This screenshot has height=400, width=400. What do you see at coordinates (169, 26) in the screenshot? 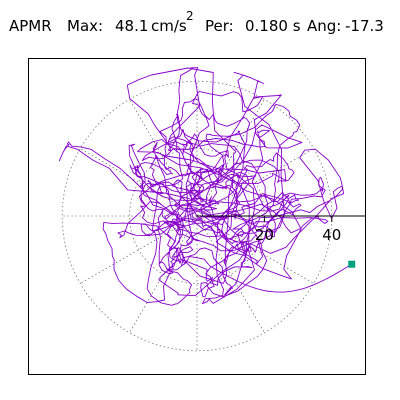
I see `max-unit: cm/s` at bounding box center [169, 26].